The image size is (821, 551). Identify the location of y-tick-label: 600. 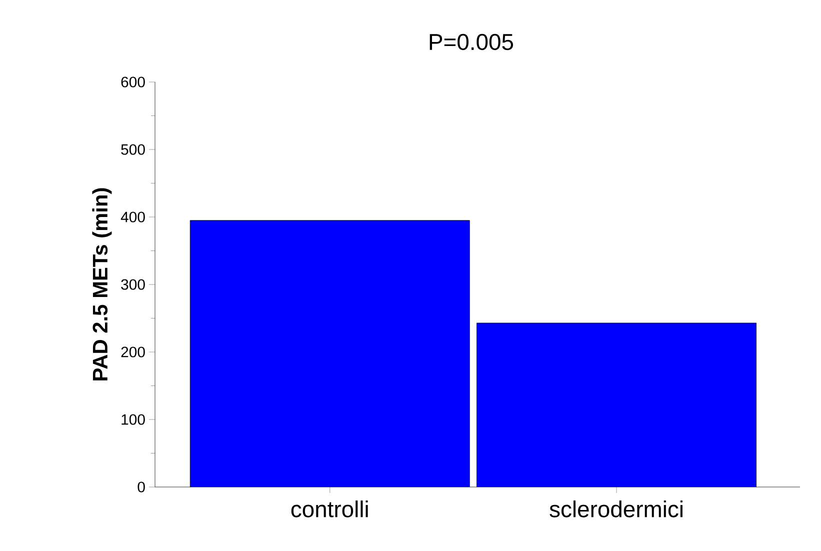
(133, 82).